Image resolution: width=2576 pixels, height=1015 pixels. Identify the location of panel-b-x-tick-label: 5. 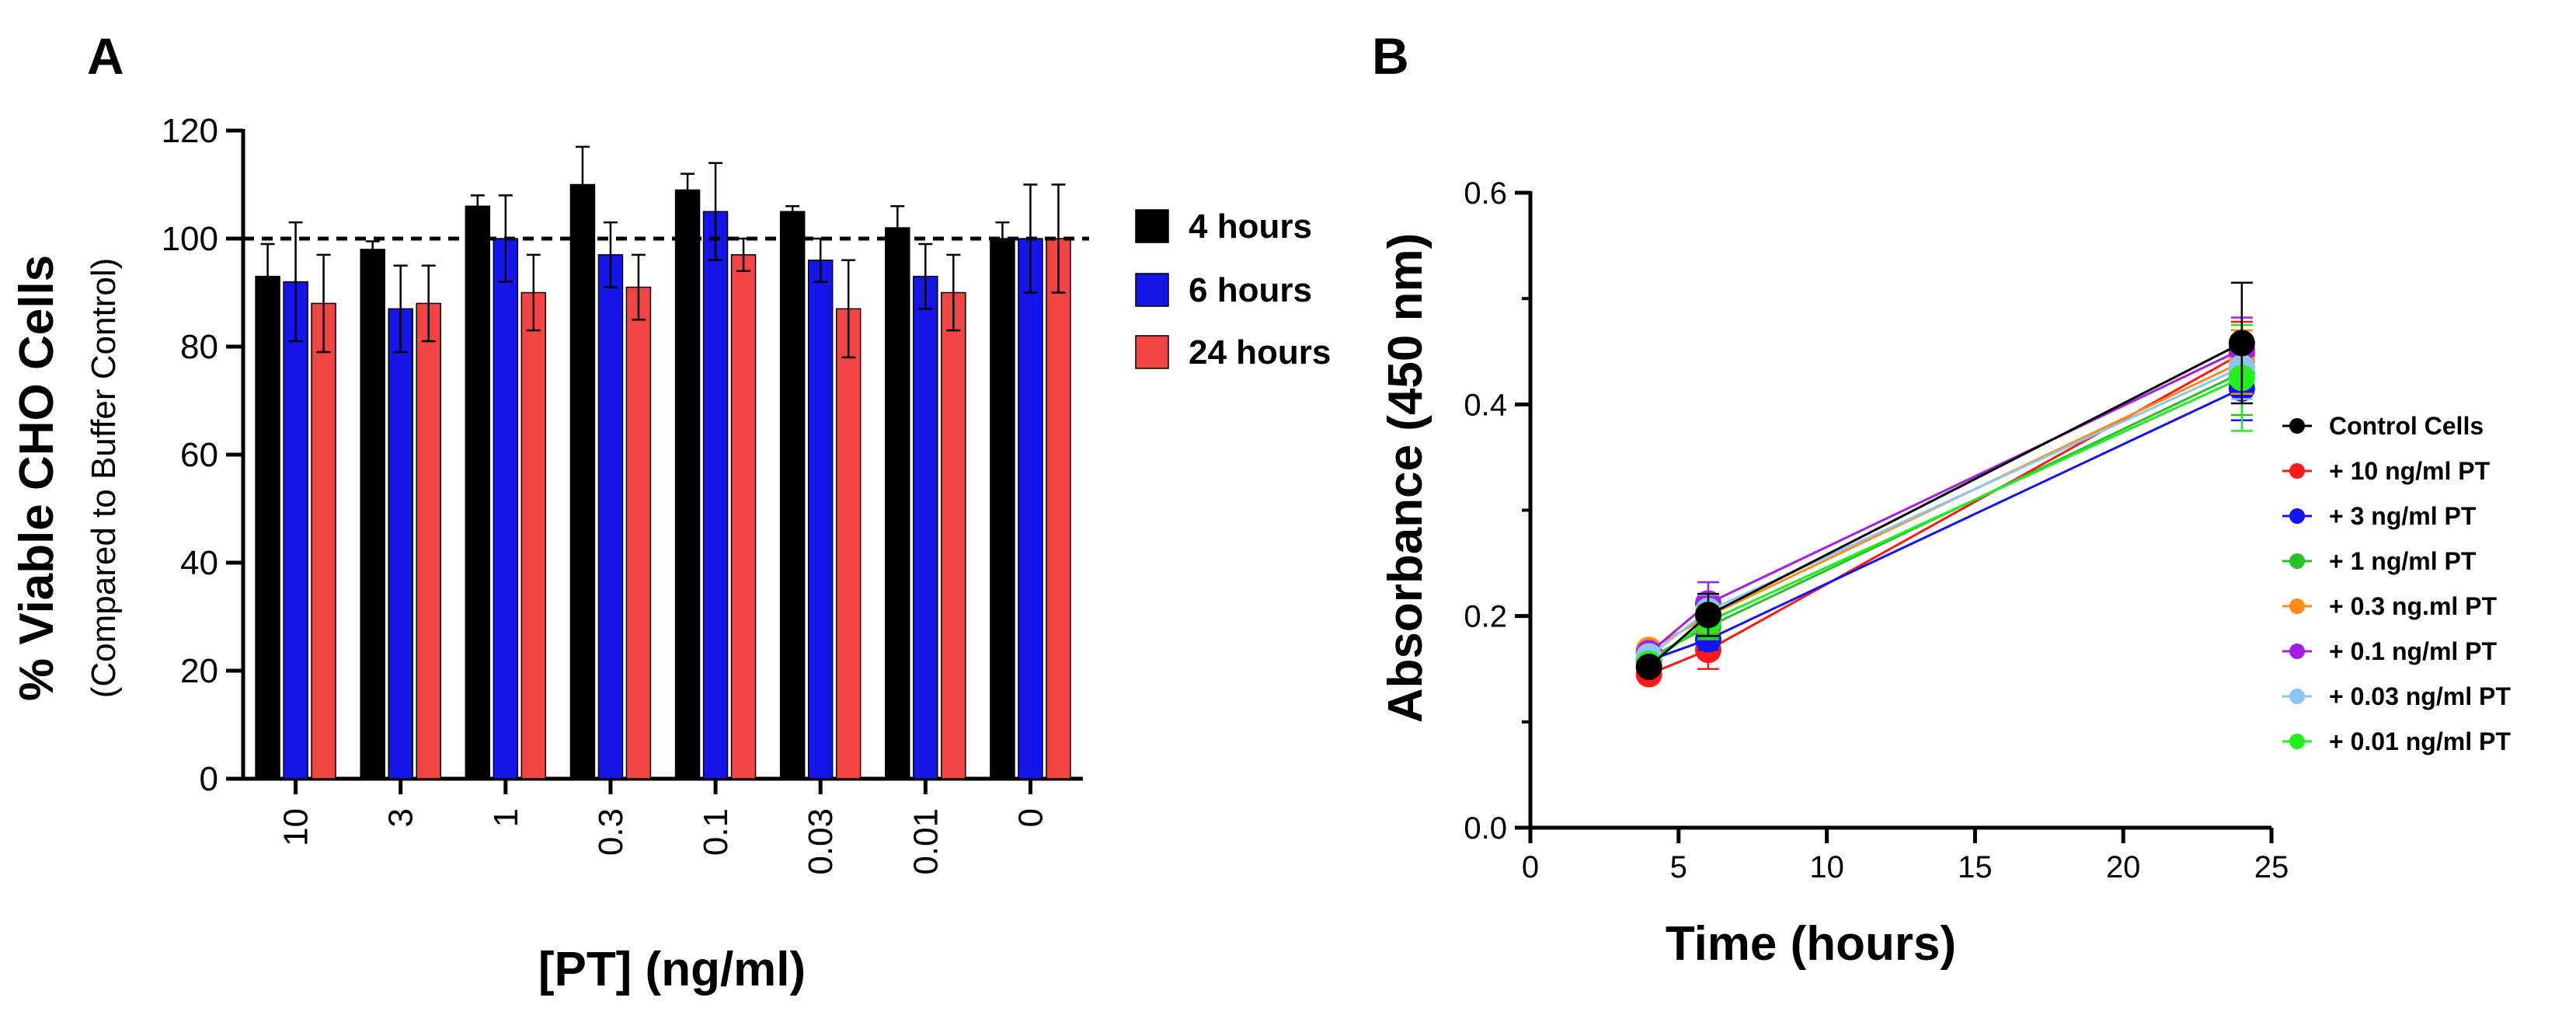
(1679, 867).